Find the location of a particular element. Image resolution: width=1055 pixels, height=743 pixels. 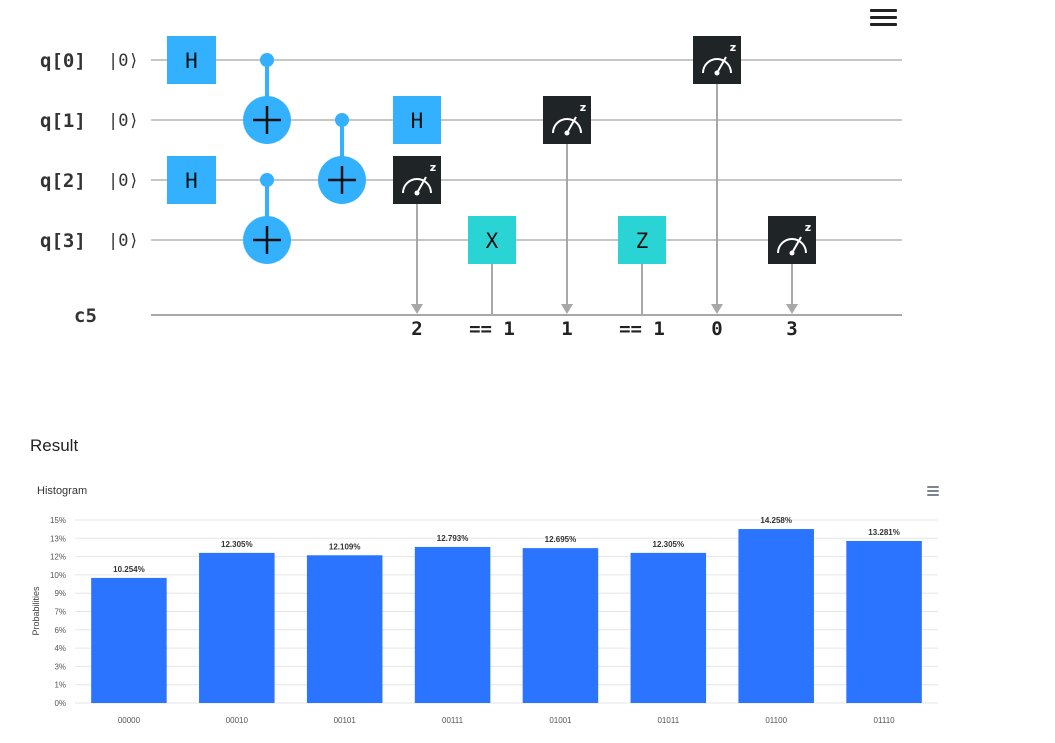

y-tick-label: 0% is located at coordinates (60, 703).